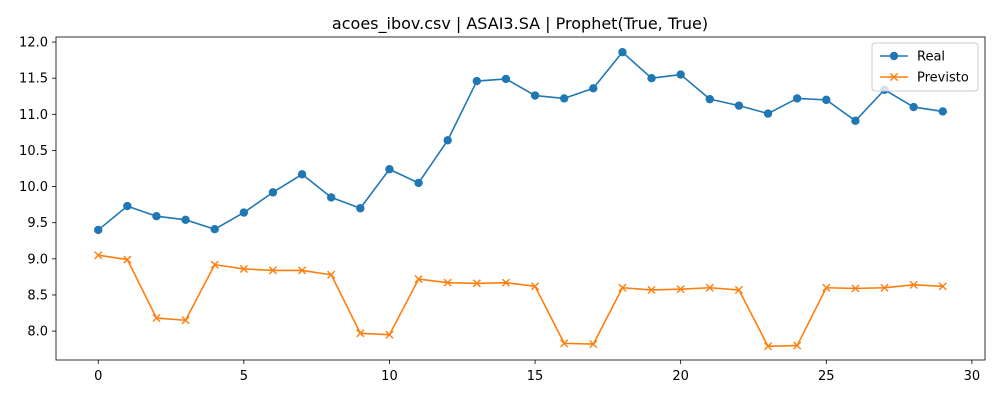 The width and height of the screenshot is (1000, 400). Describe the element at coordinates (931, 57) in the screenshot. I see `legend-label: Real` at that location.